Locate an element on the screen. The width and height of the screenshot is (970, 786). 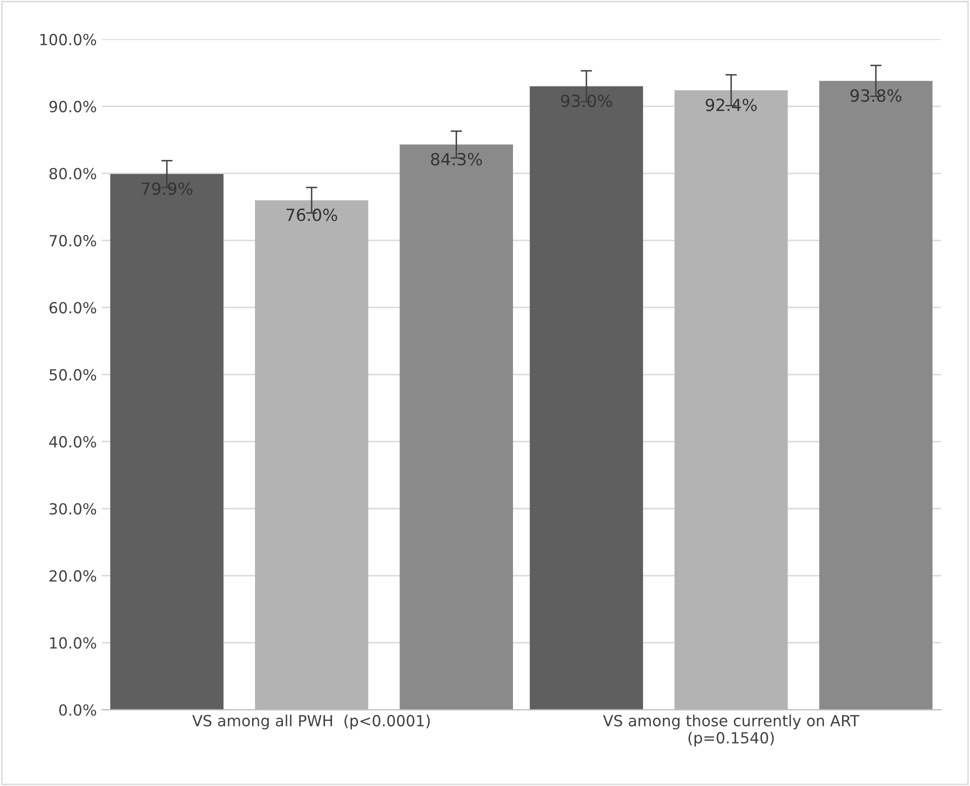
y-tick-label: 30.0% is located at coordinates (73, 509).